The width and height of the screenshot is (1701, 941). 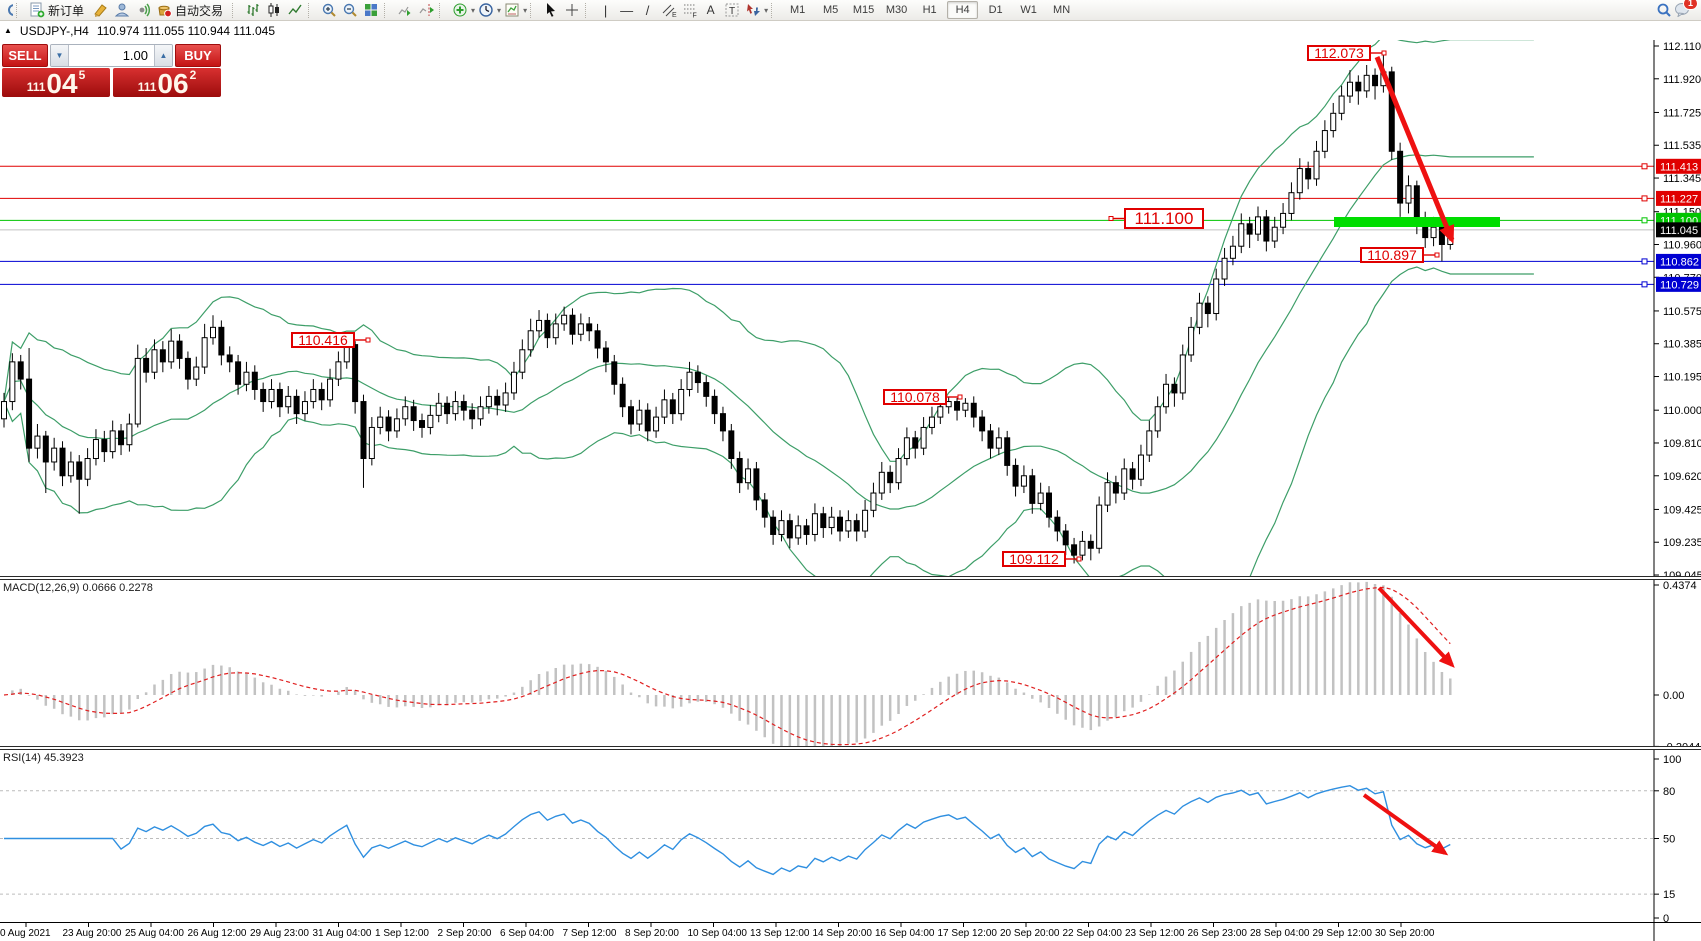 I want to click on buy-price-pip: 2, so click(x=193, y=75).